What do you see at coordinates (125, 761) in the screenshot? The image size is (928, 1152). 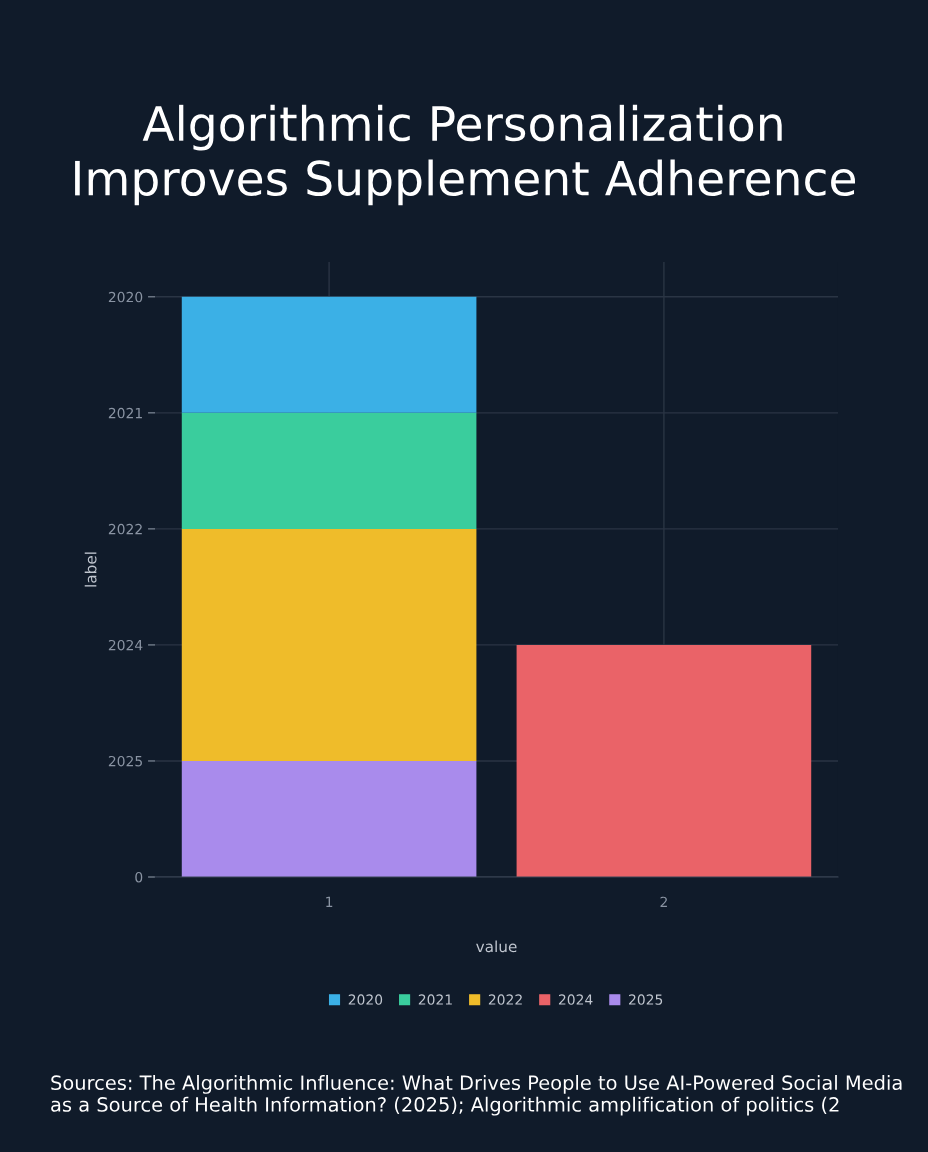 I see `text: 2025` at bounding box center [125, 761].